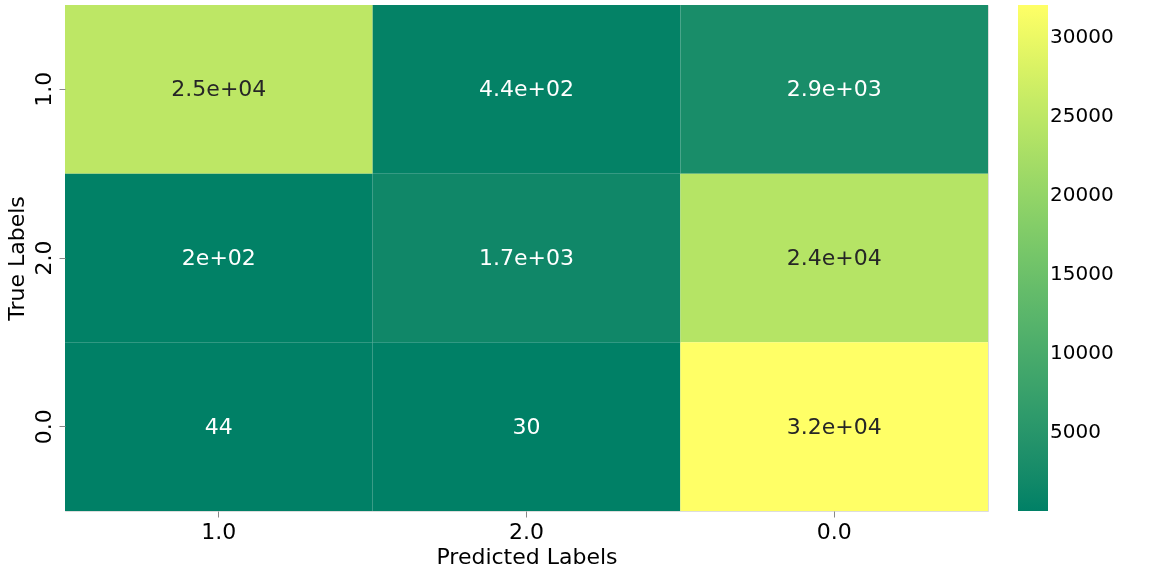 The image size is (1170, 583). I want to click on y-axis-title: True Labels, so click(16, 259).